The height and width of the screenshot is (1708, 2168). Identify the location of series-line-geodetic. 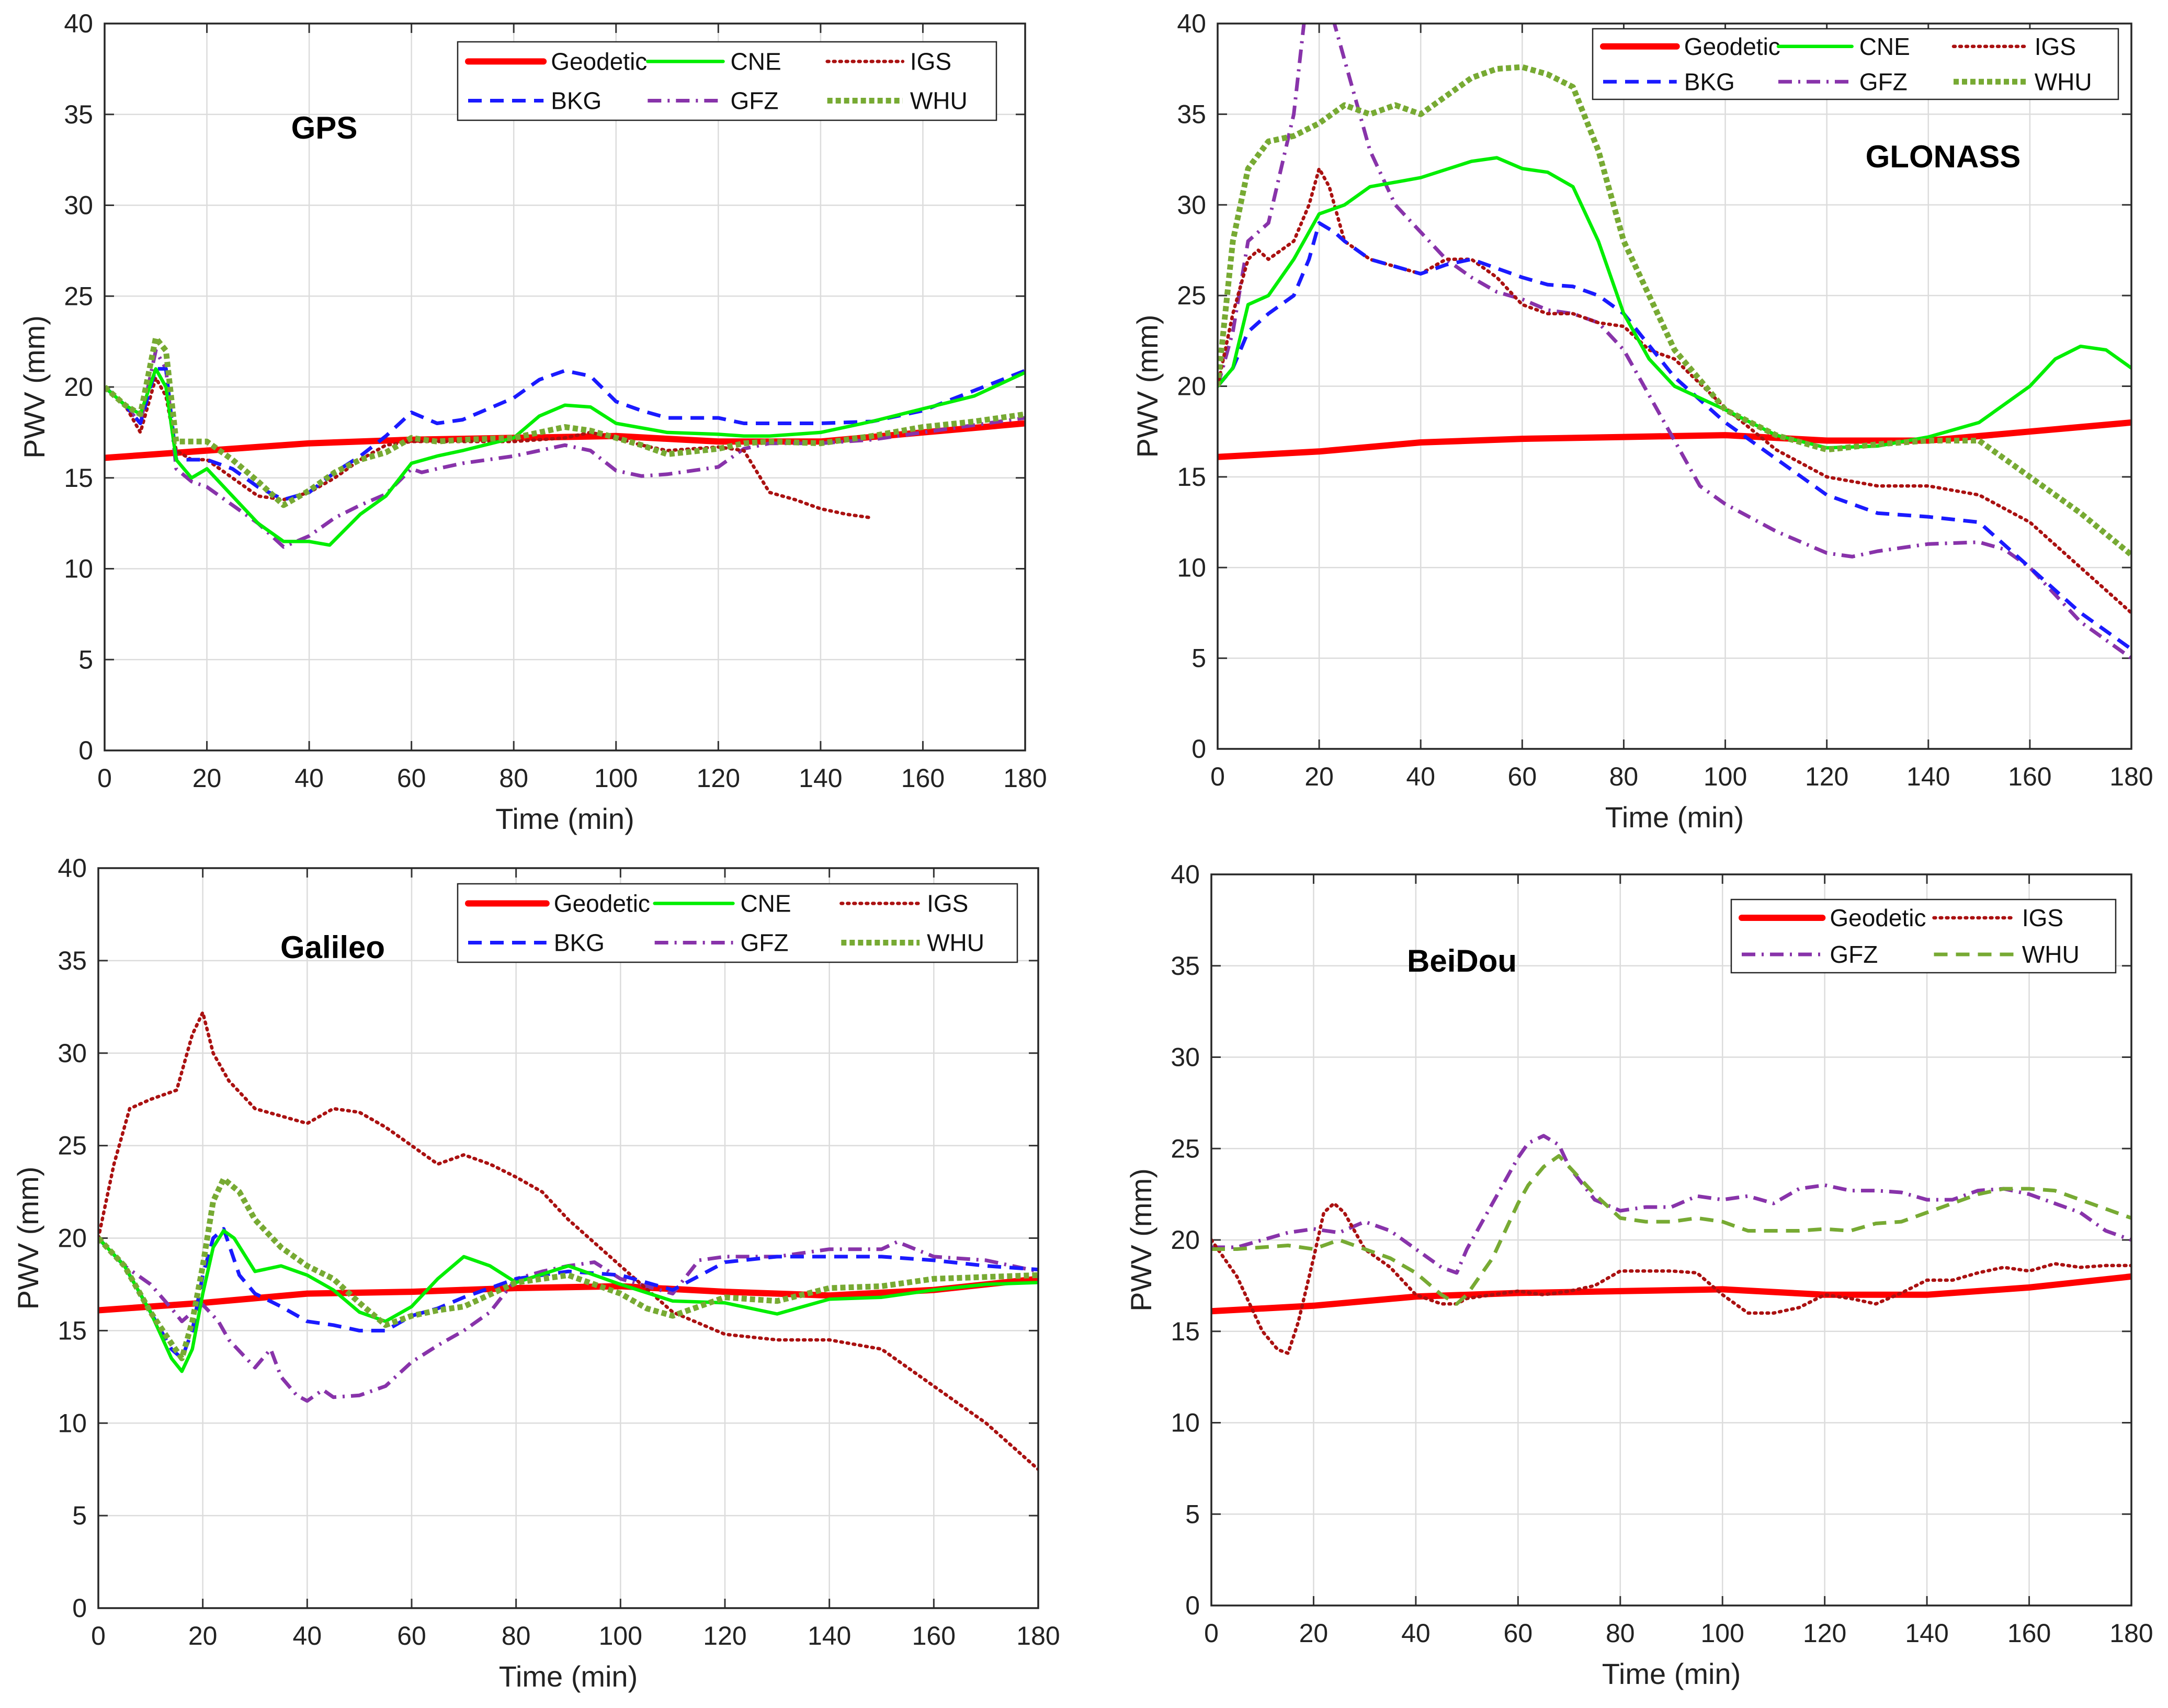
(1671, 1294).